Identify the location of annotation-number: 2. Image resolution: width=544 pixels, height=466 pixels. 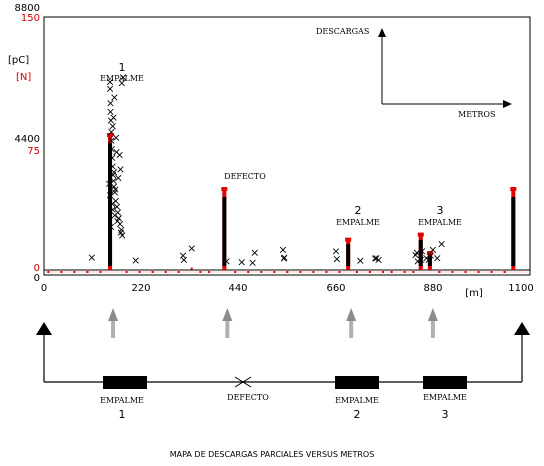
(358, 210).